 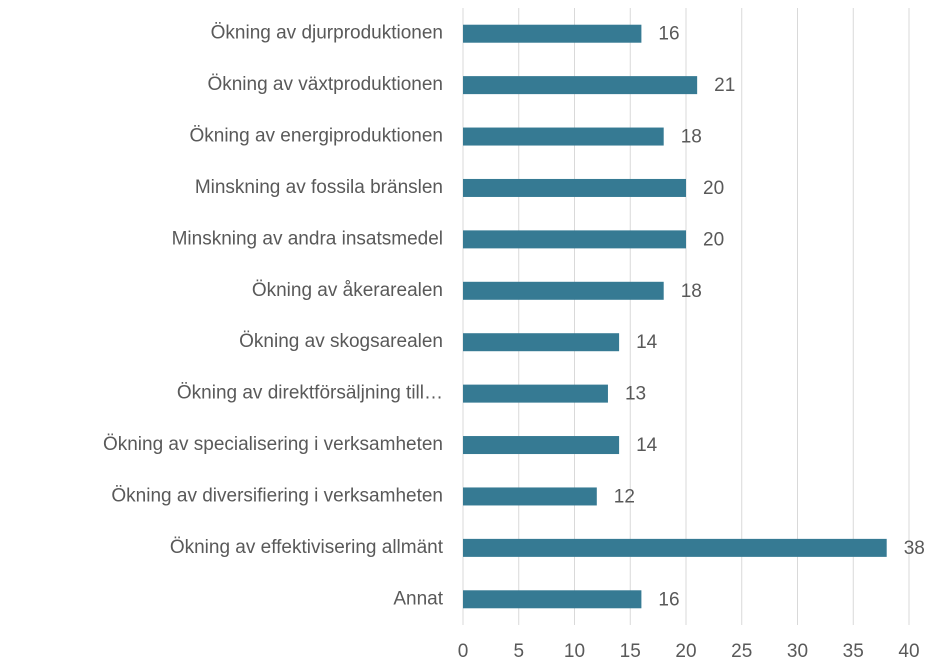 I want to click on y-tick-label: Ökning av specialisering i verksamheten, so click(x=273, y=444).